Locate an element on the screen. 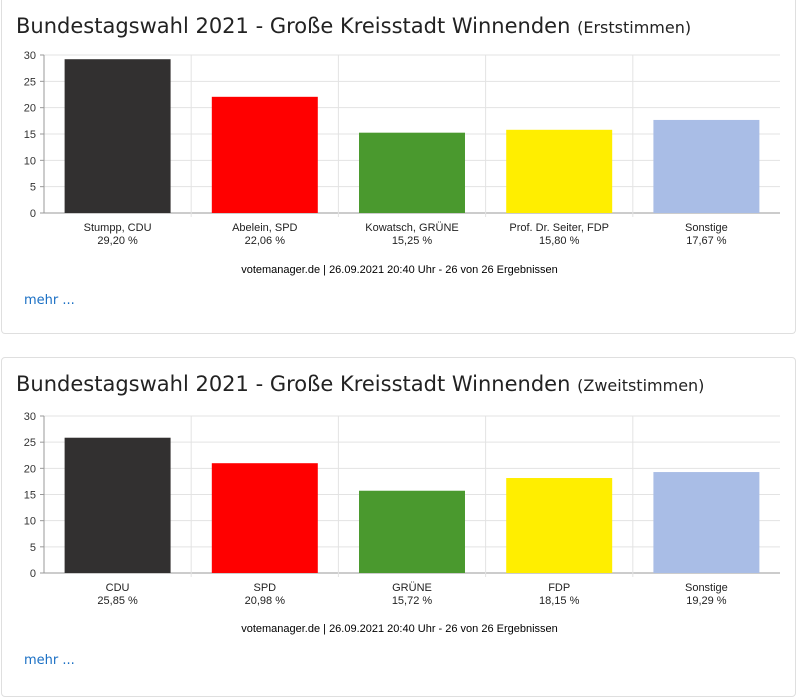 The width and height of the screenshot is (800, 697). bar-value-label: 22,06 % is located at coordinates (265, 241).